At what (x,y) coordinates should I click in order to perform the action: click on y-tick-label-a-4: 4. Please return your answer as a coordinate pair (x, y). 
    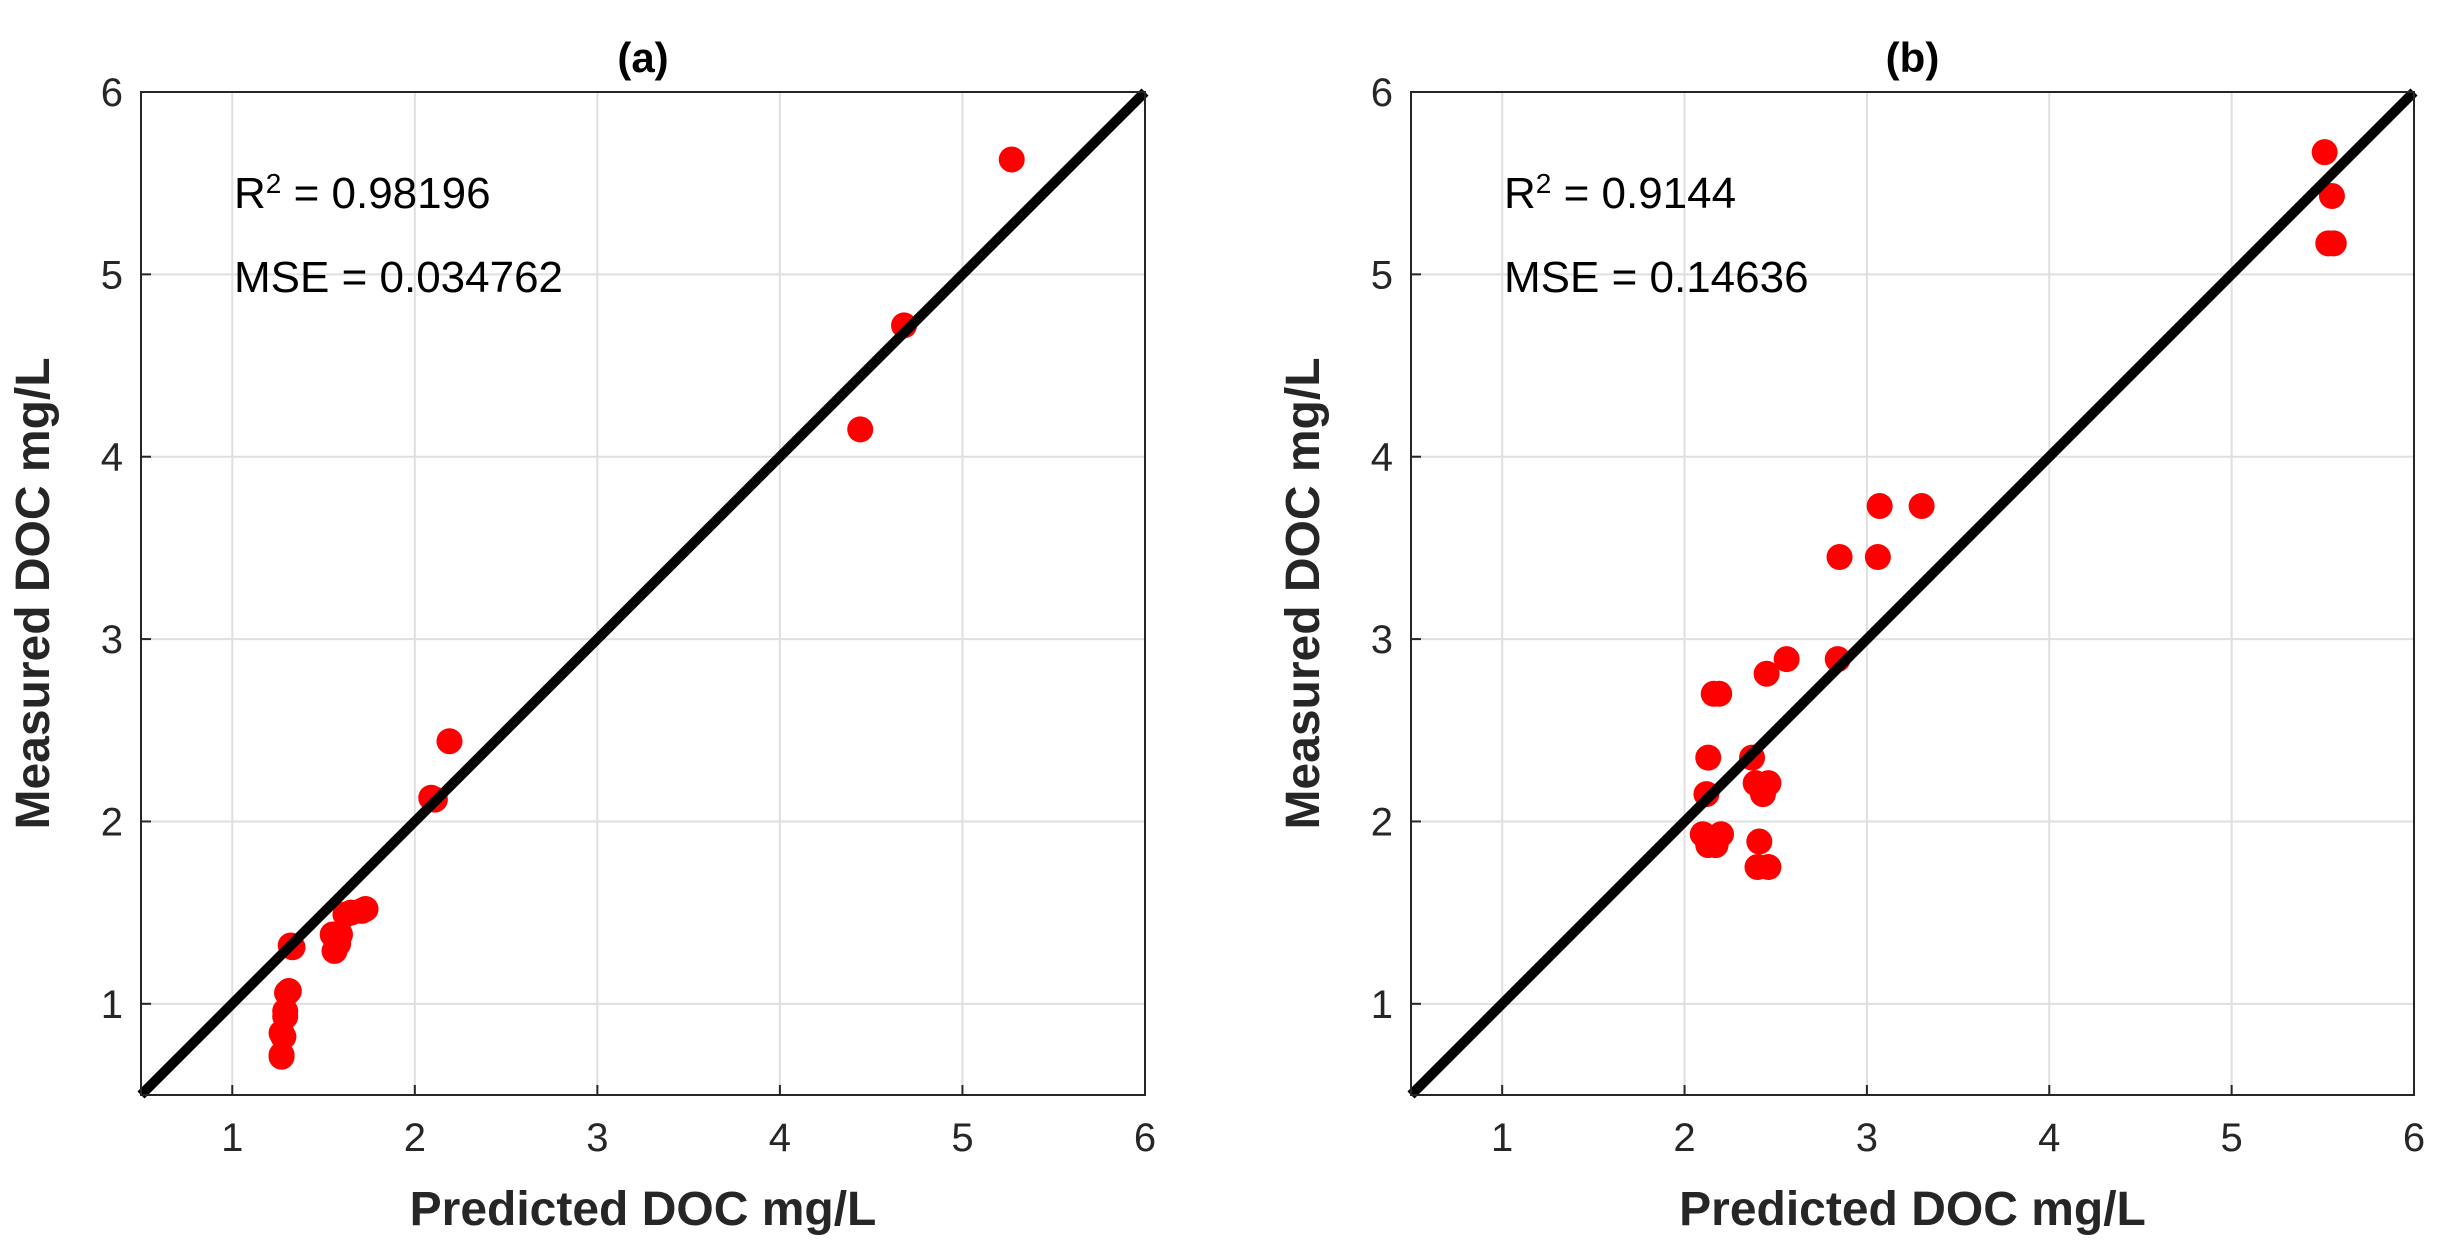
    Looking at the image, I should click on (112, 458).